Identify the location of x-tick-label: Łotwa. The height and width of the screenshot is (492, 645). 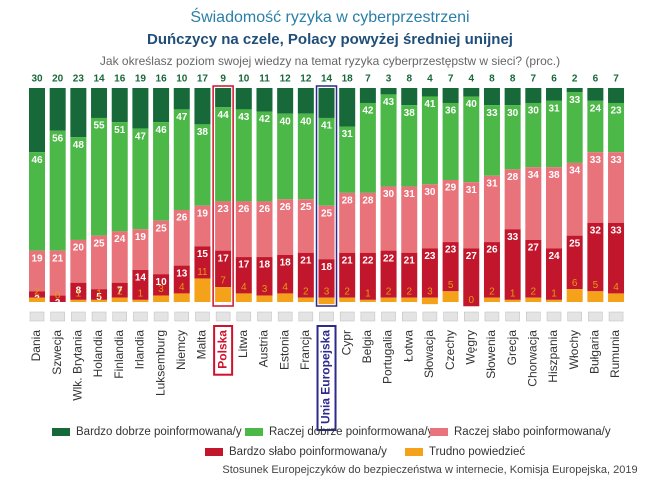
(408, 346).